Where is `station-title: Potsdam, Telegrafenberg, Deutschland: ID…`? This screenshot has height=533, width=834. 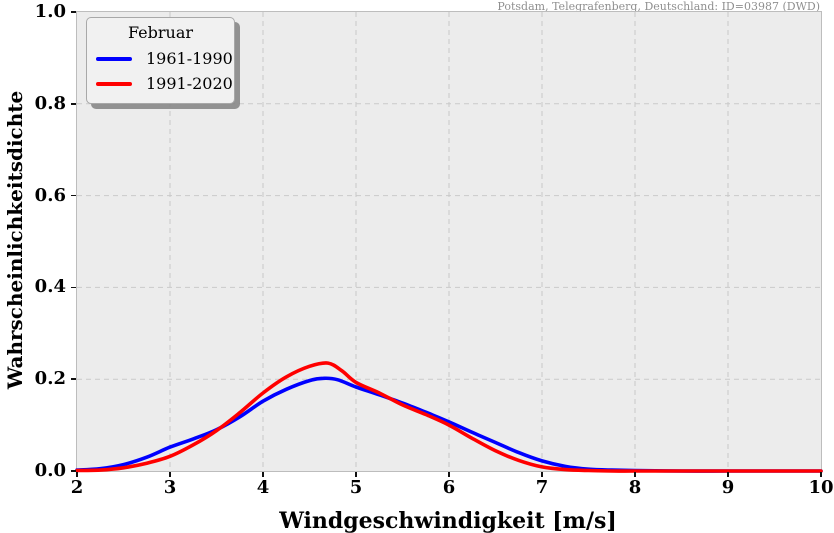
station-title: Potsdam, Telegrafenberg, Deutschland: ID… is located at coordinates (658, 6).